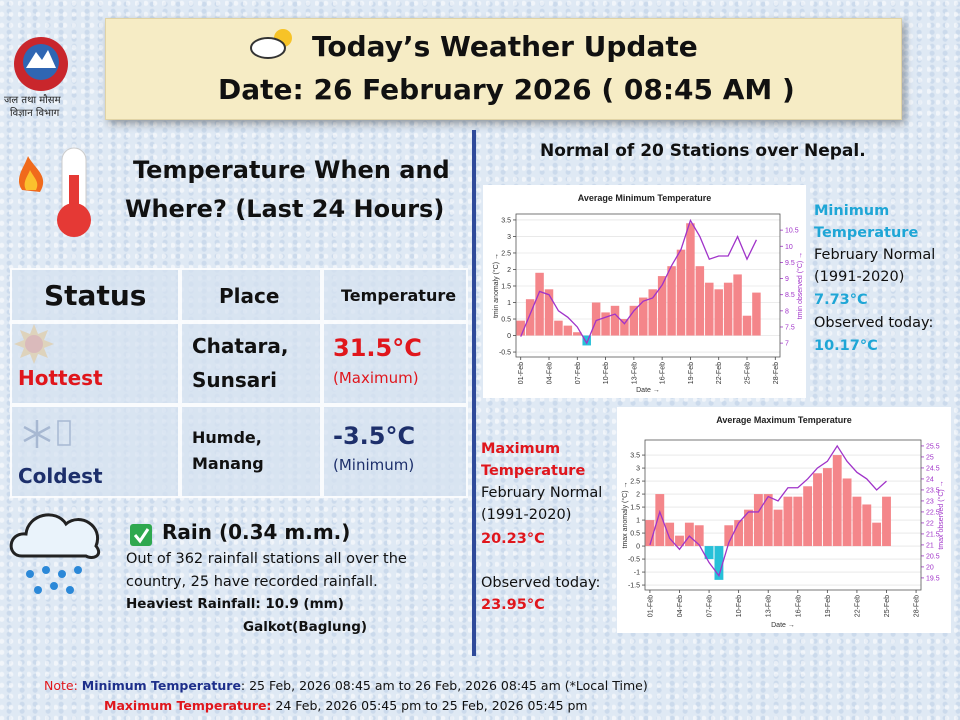 The image size is (960, 720). I want to click on panel-text: February Normal, so click(542, 493).